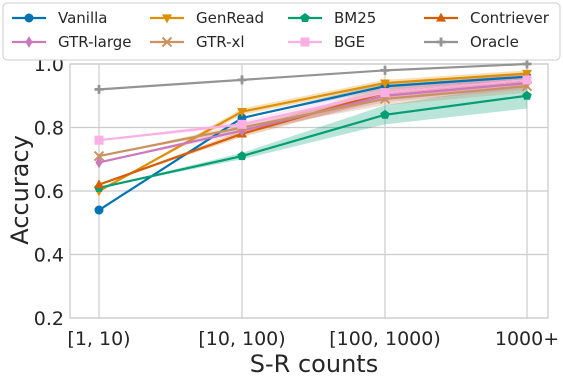  I want to click on legend-item: GTR-xl, so click(197, 42).